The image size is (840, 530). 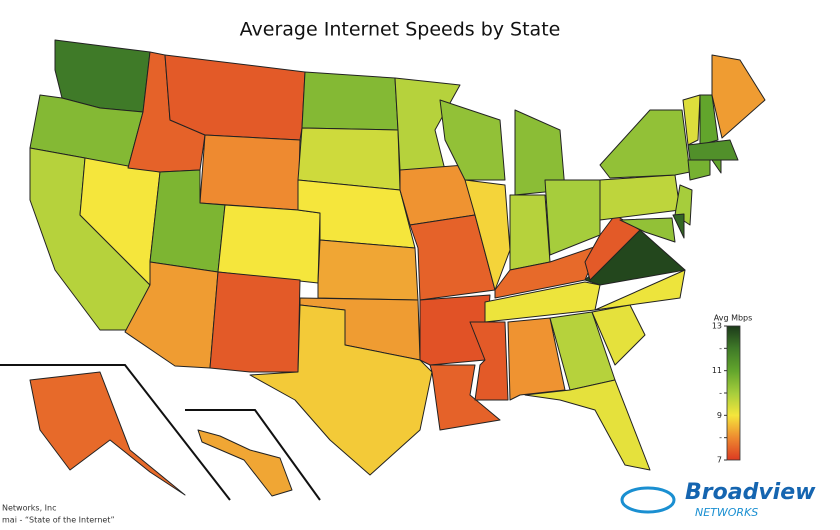 I want to click on legend-title: Avg Mbps, so click(x=733, y=318).